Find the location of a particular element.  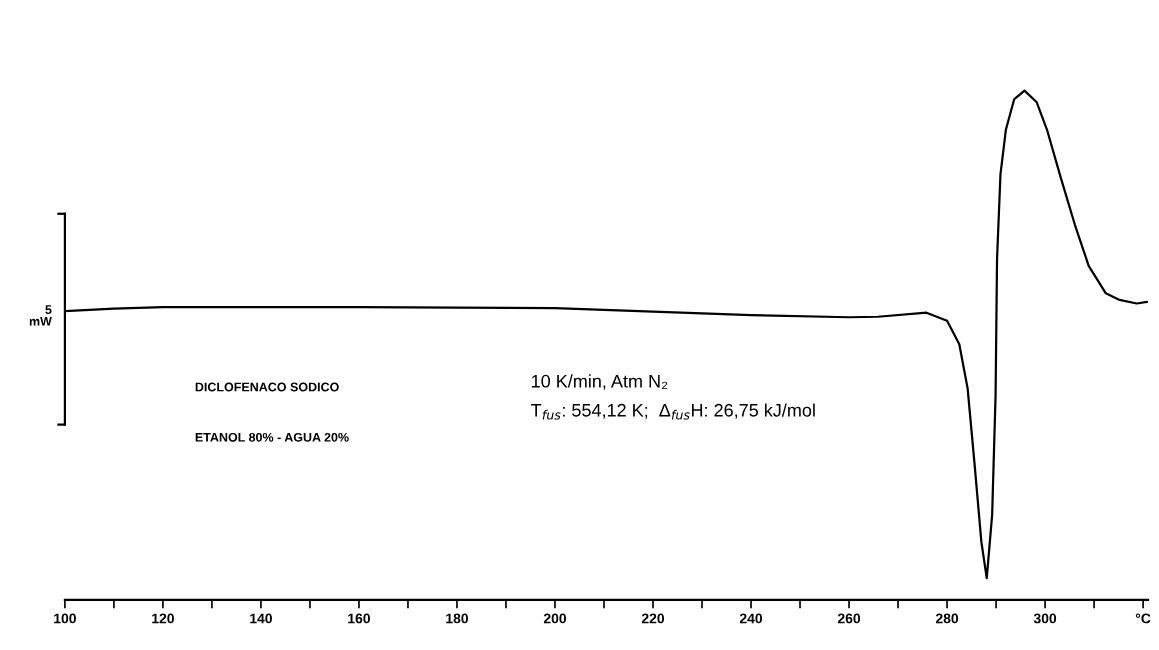

x-tick-label: 160 is located at coordinates (359, 618).